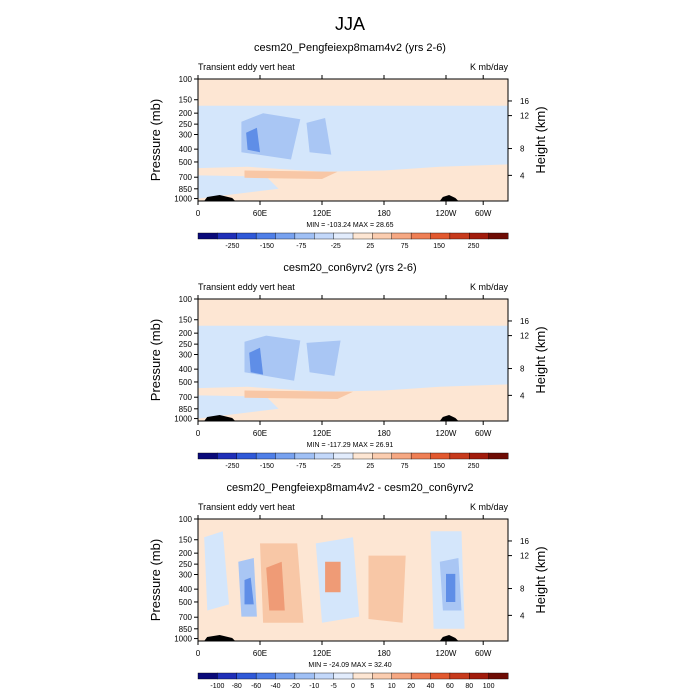 The height and width of the screenshot is (700, 700). I want to click on colorbar-label: 150, so click(439, 246).